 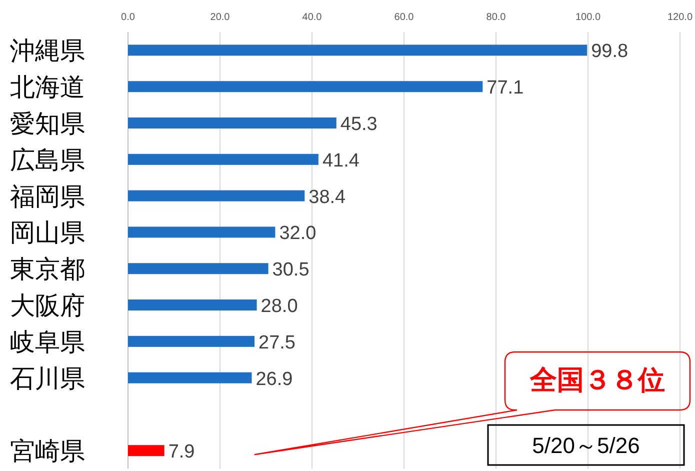 What do you see at coordinates (586, 445) in the screenshot?
I see `annotation: 5/20～5/26` at bounding box center [586, 445].